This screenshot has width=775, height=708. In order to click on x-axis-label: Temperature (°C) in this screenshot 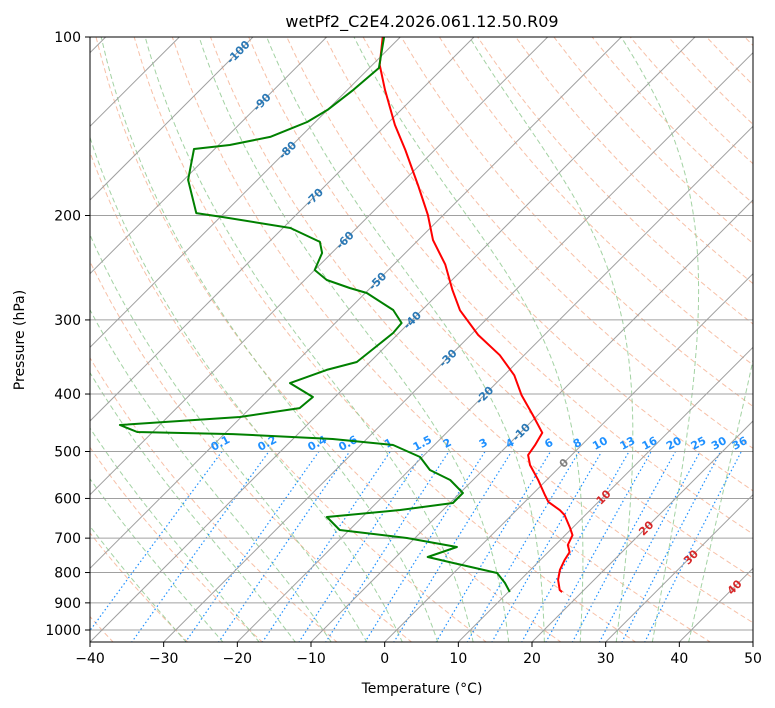, I will do `click(422, 689)`.